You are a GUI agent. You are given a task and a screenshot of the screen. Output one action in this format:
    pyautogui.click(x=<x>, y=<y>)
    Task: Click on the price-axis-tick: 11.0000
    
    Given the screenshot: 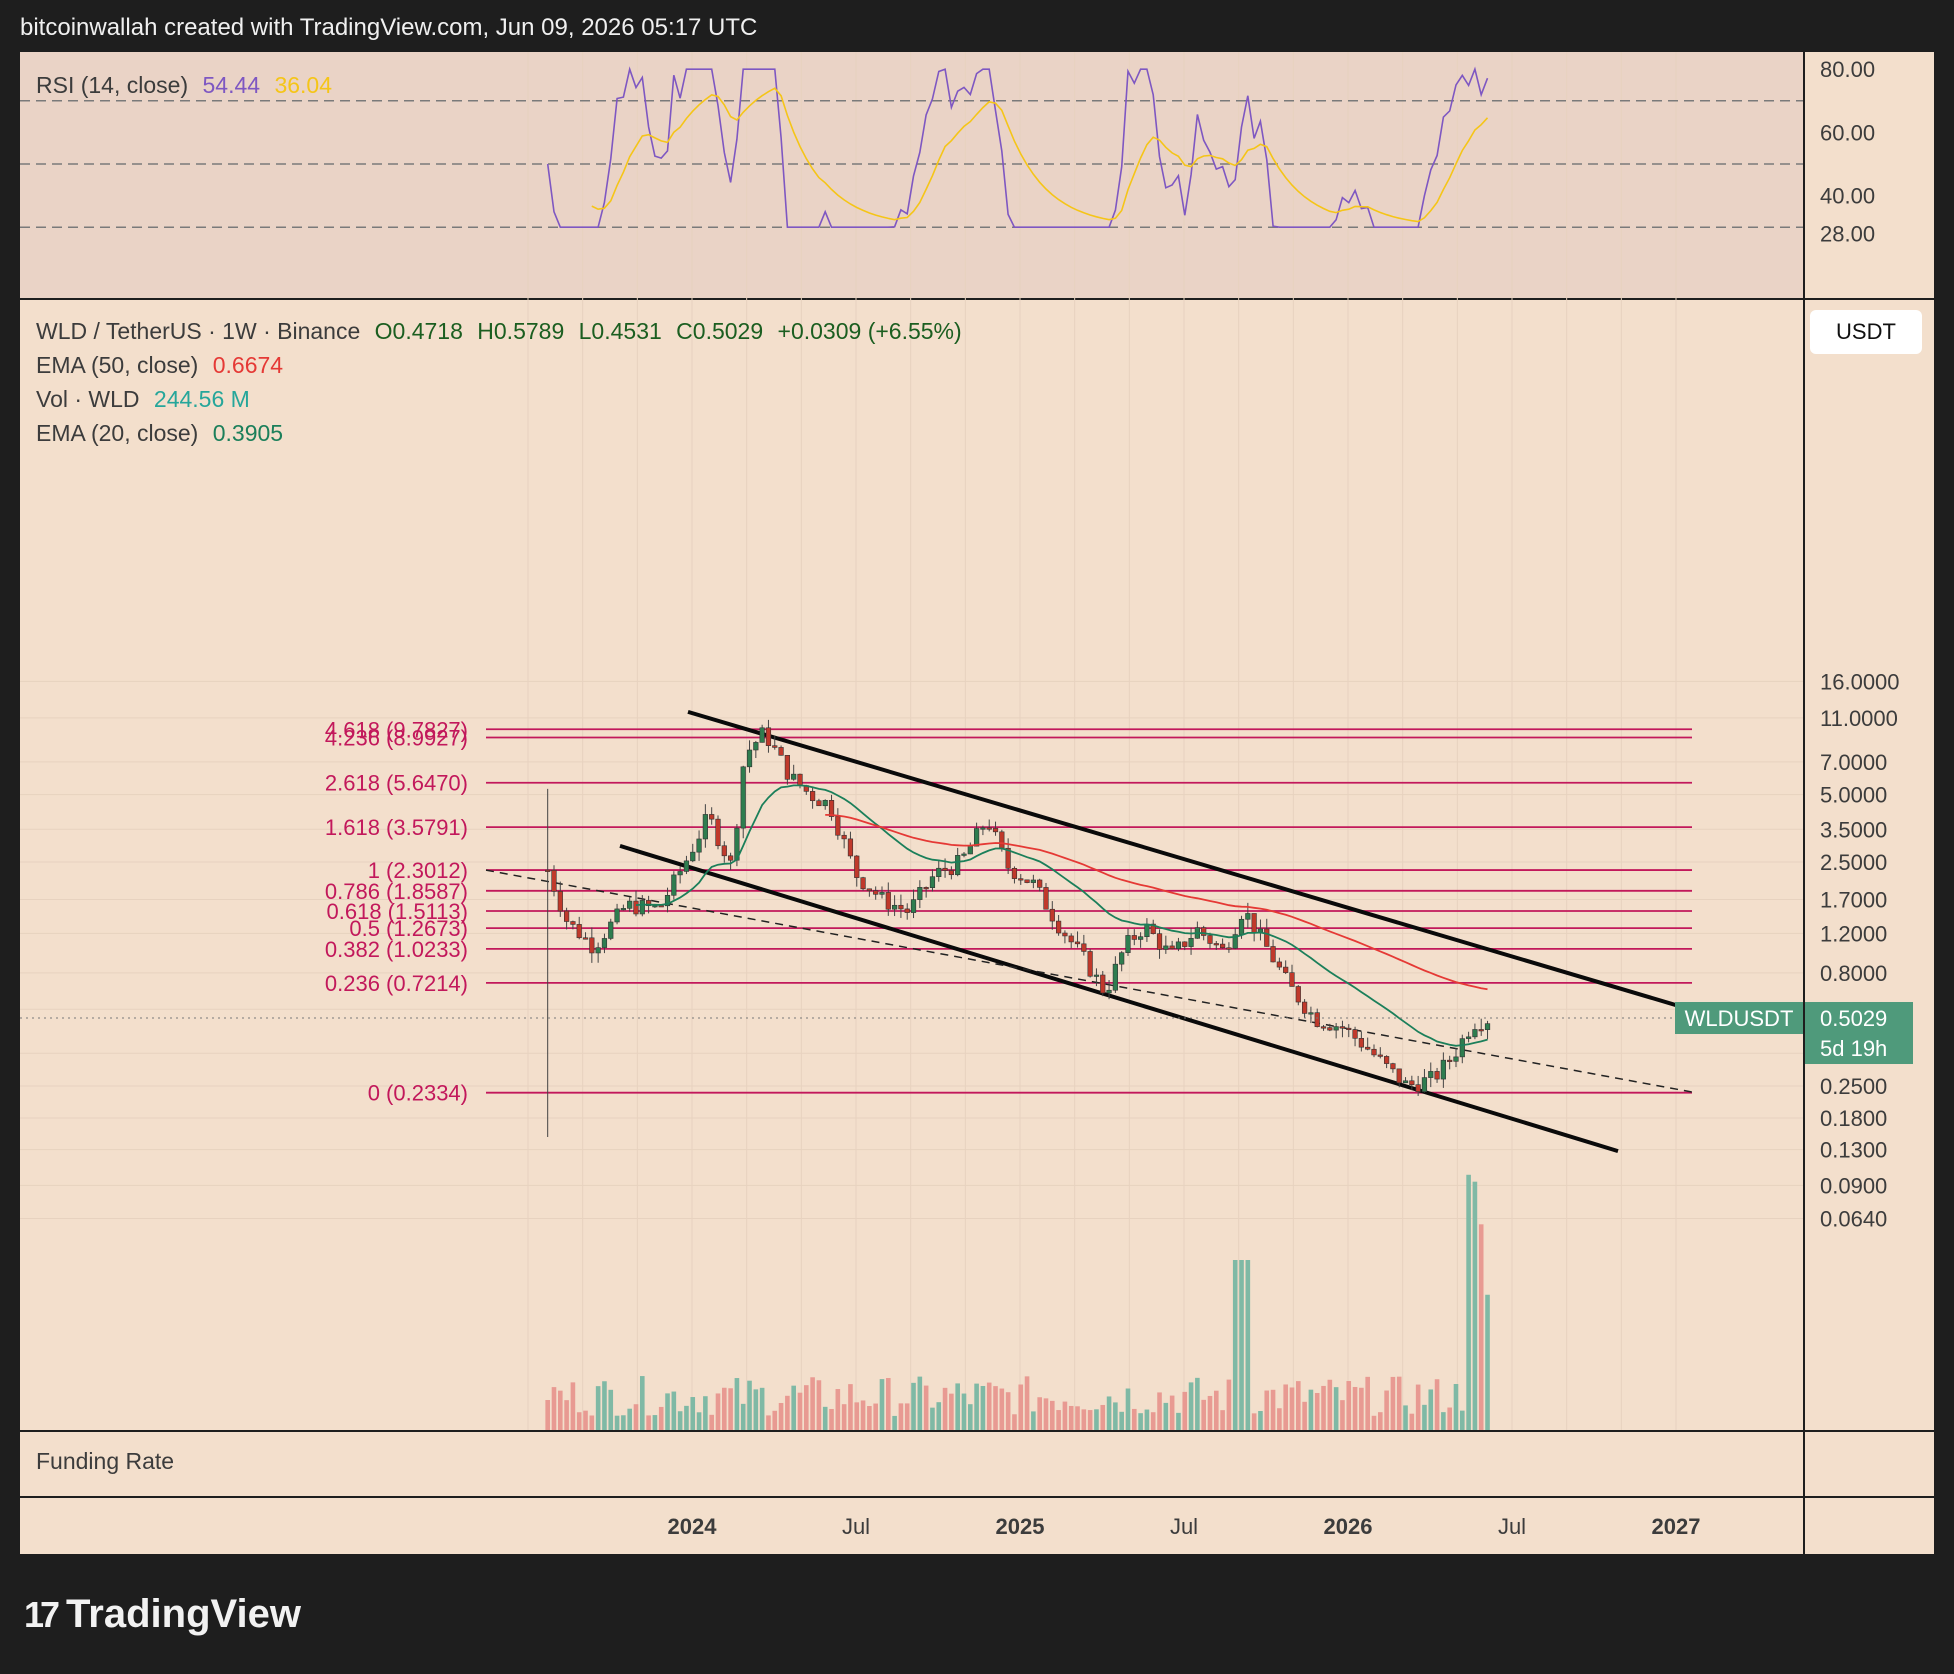 What is the action you would take?
    pyautogui.click(x=1859, y=718)
    